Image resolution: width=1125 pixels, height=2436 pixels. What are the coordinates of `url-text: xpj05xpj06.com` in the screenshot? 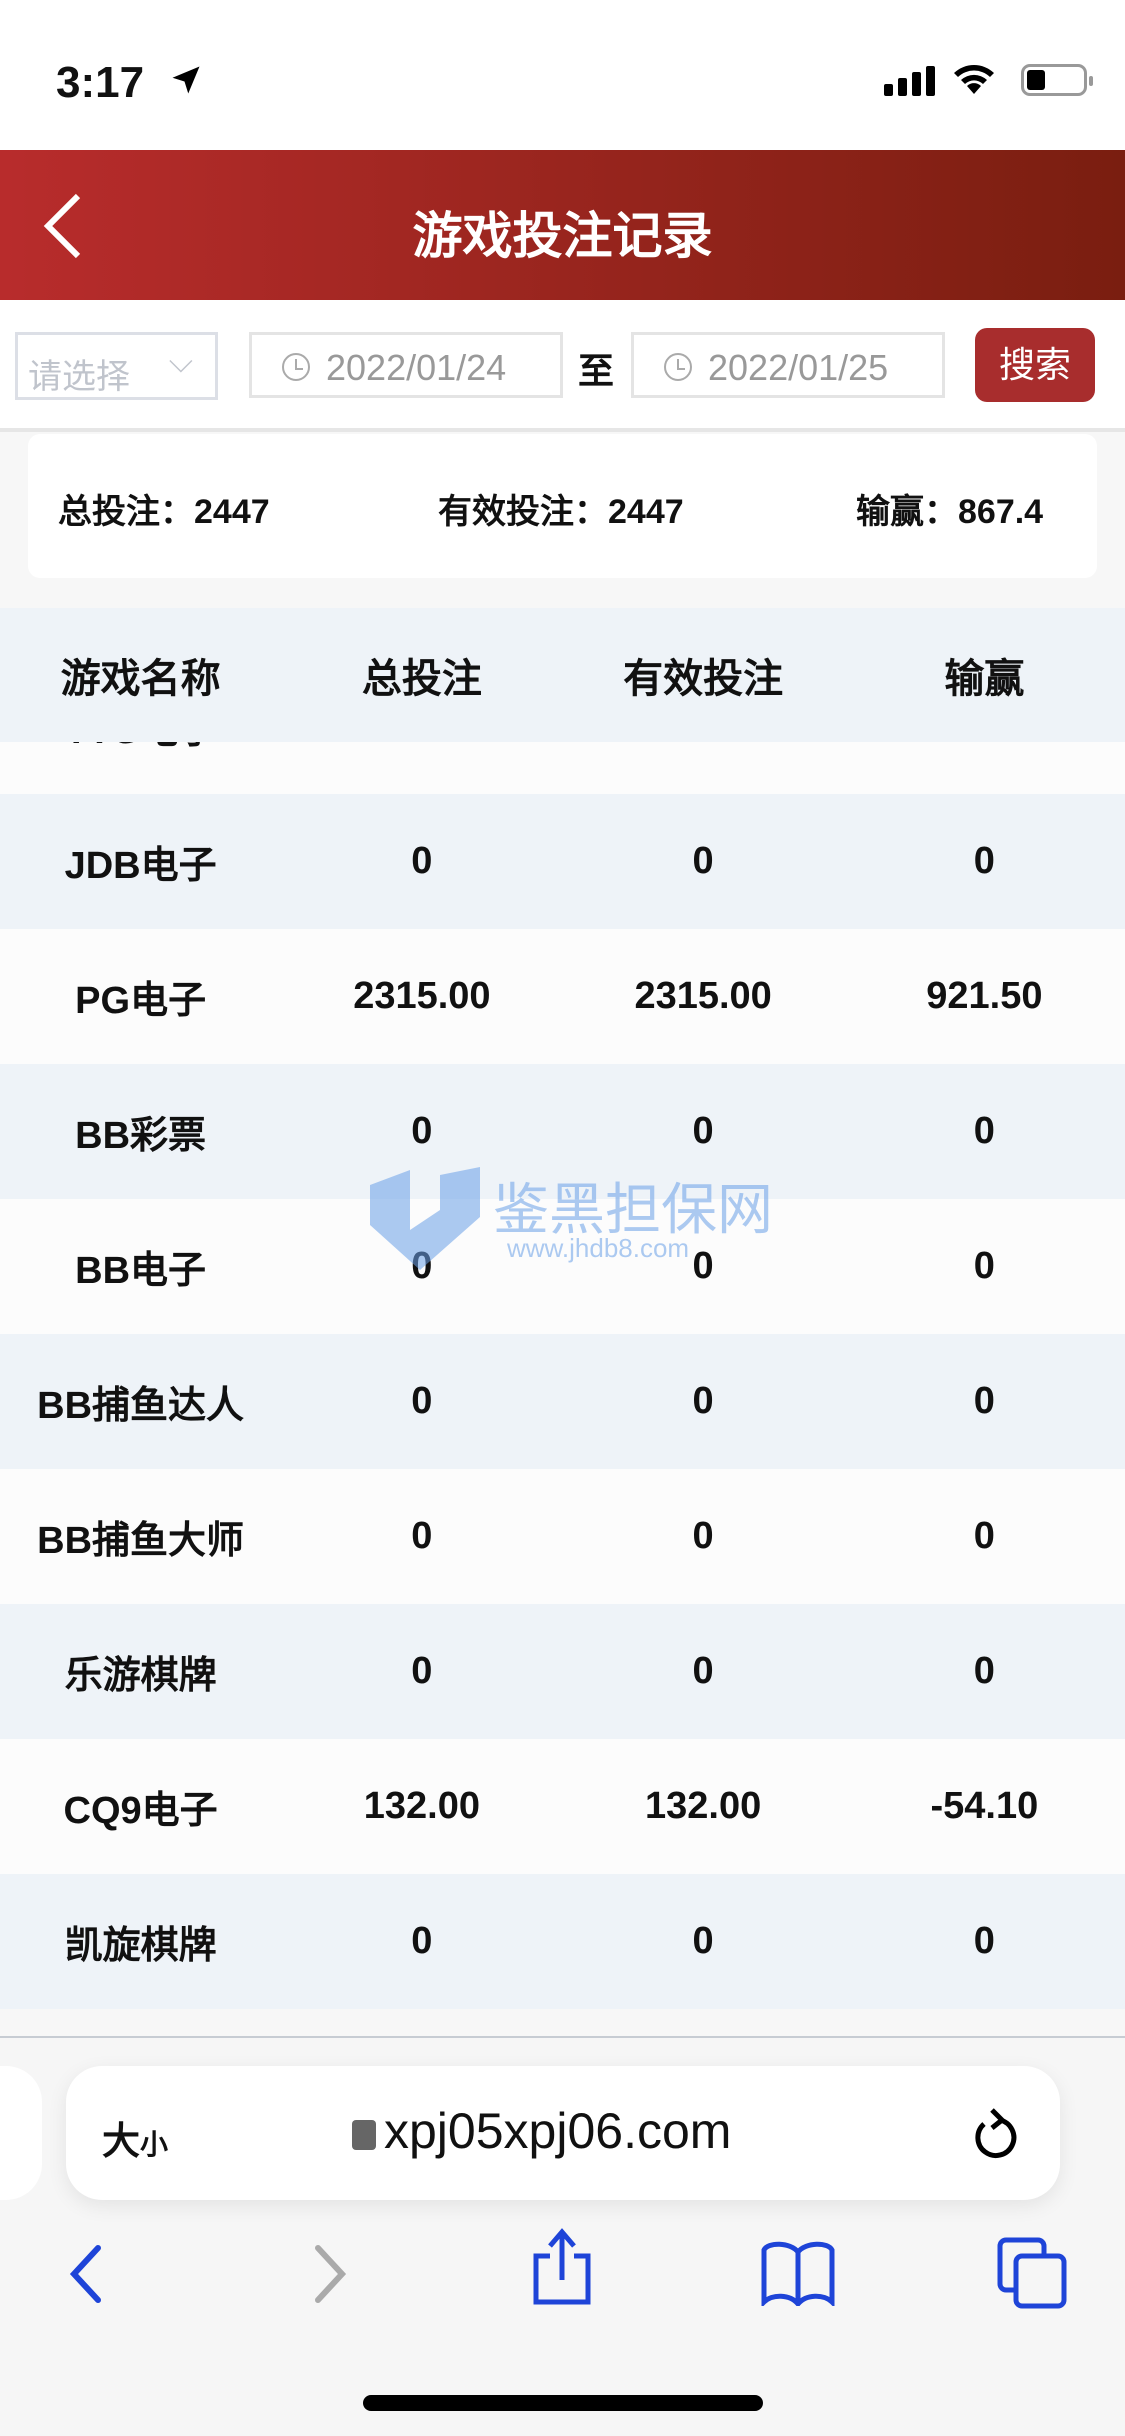 It's located at (558, 2131).